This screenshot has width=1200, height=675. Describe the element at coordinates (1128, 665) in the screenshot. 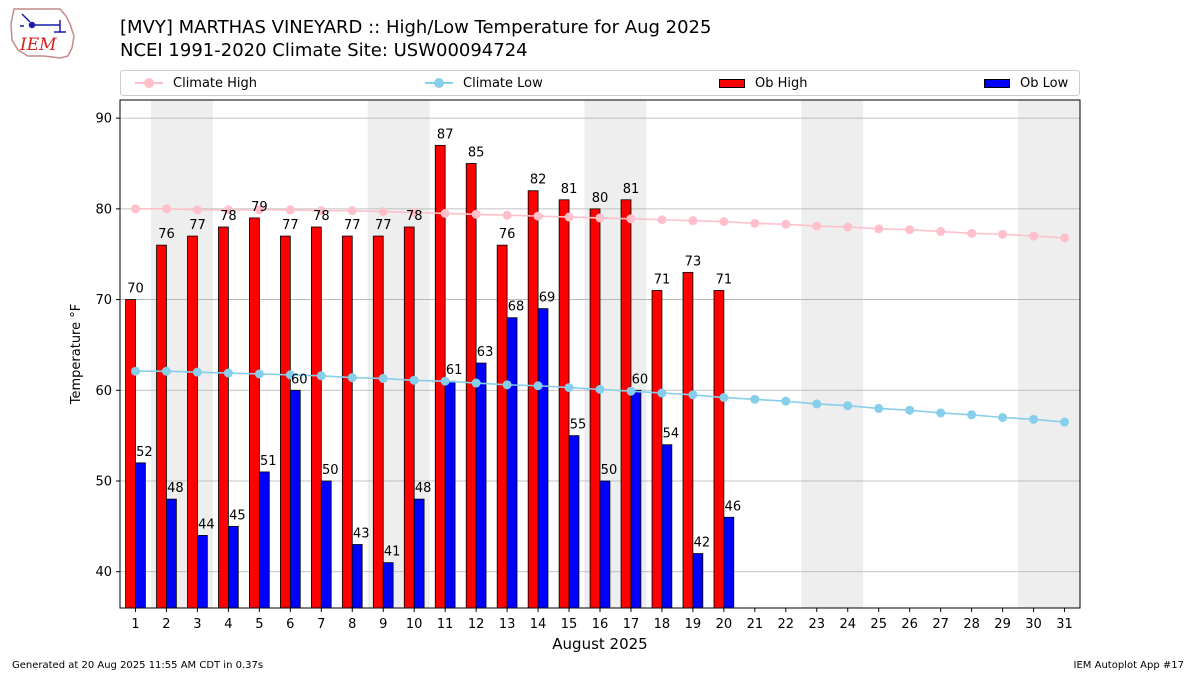

I see `footer-app: IEM Autoplot App #17` at that location.